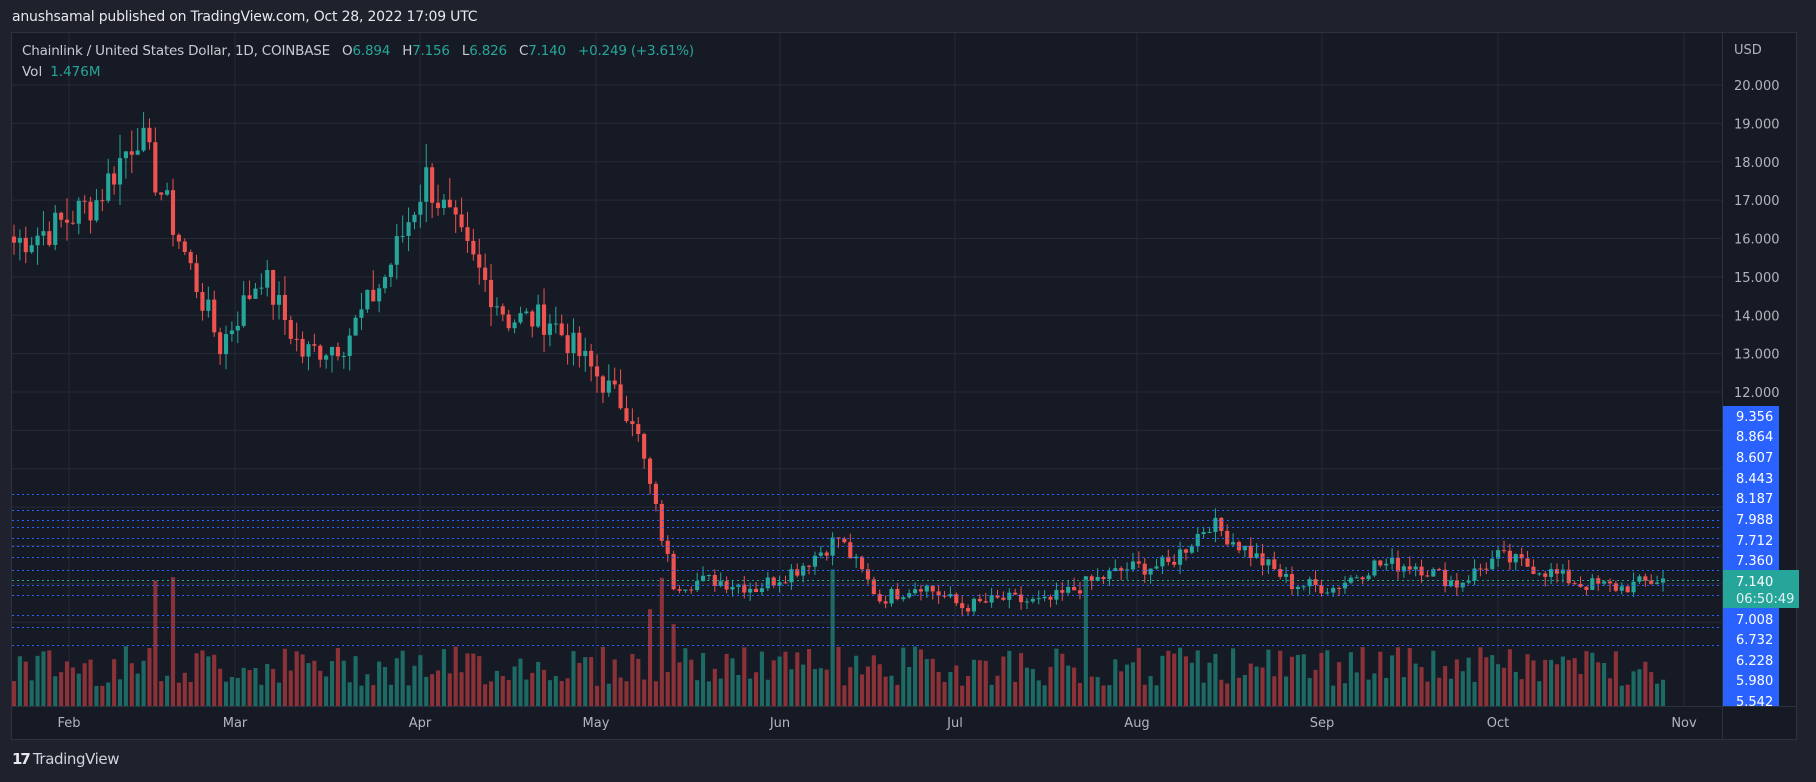 This screenshot has height=782, width=1816. I want to click on tradingview-footer: 17 TradingView, so click(66, 759).